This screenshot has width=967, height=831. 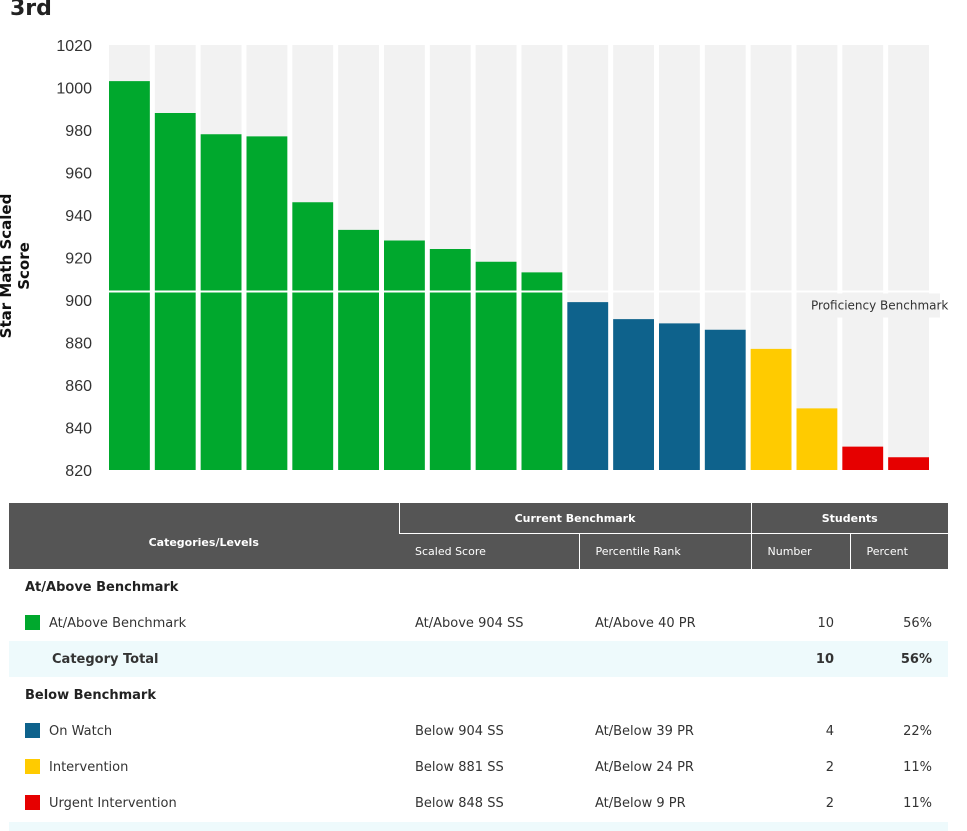 I want to click on percent-cell: 56%, so click(x=917, y=623).